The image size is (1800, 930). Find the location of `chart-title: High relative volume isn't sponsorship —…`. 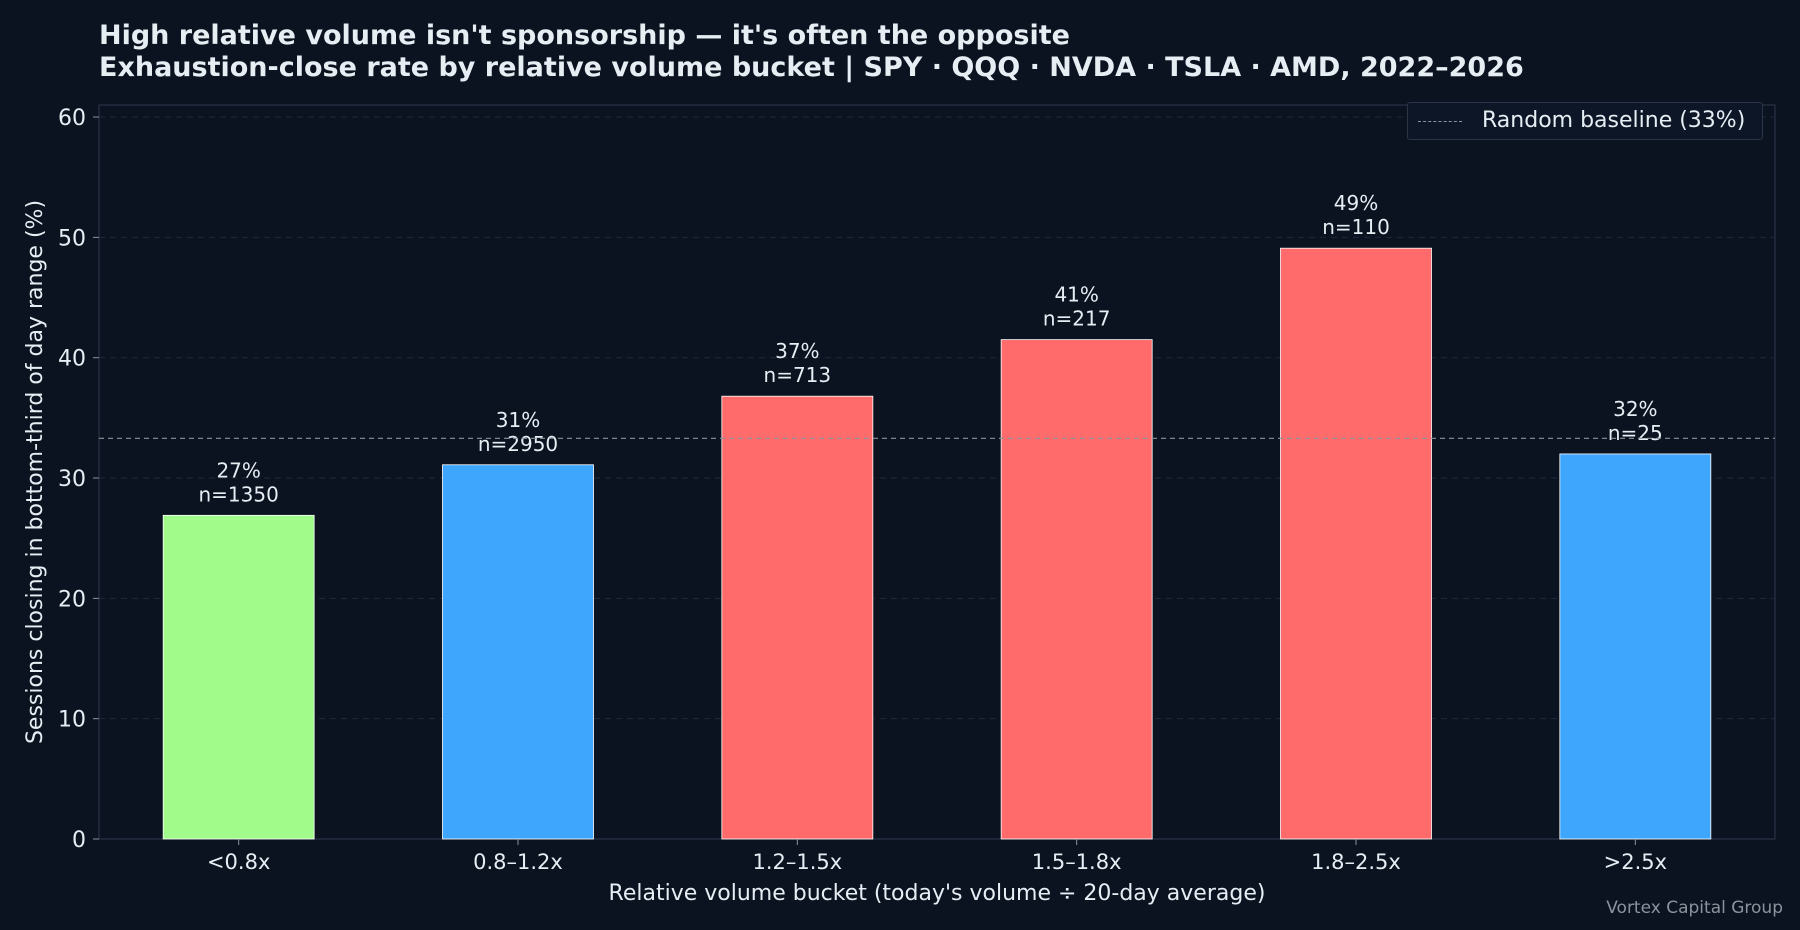

chart-title: High relative volume isn't sponsorship —… is located at coordinates (584, 35).